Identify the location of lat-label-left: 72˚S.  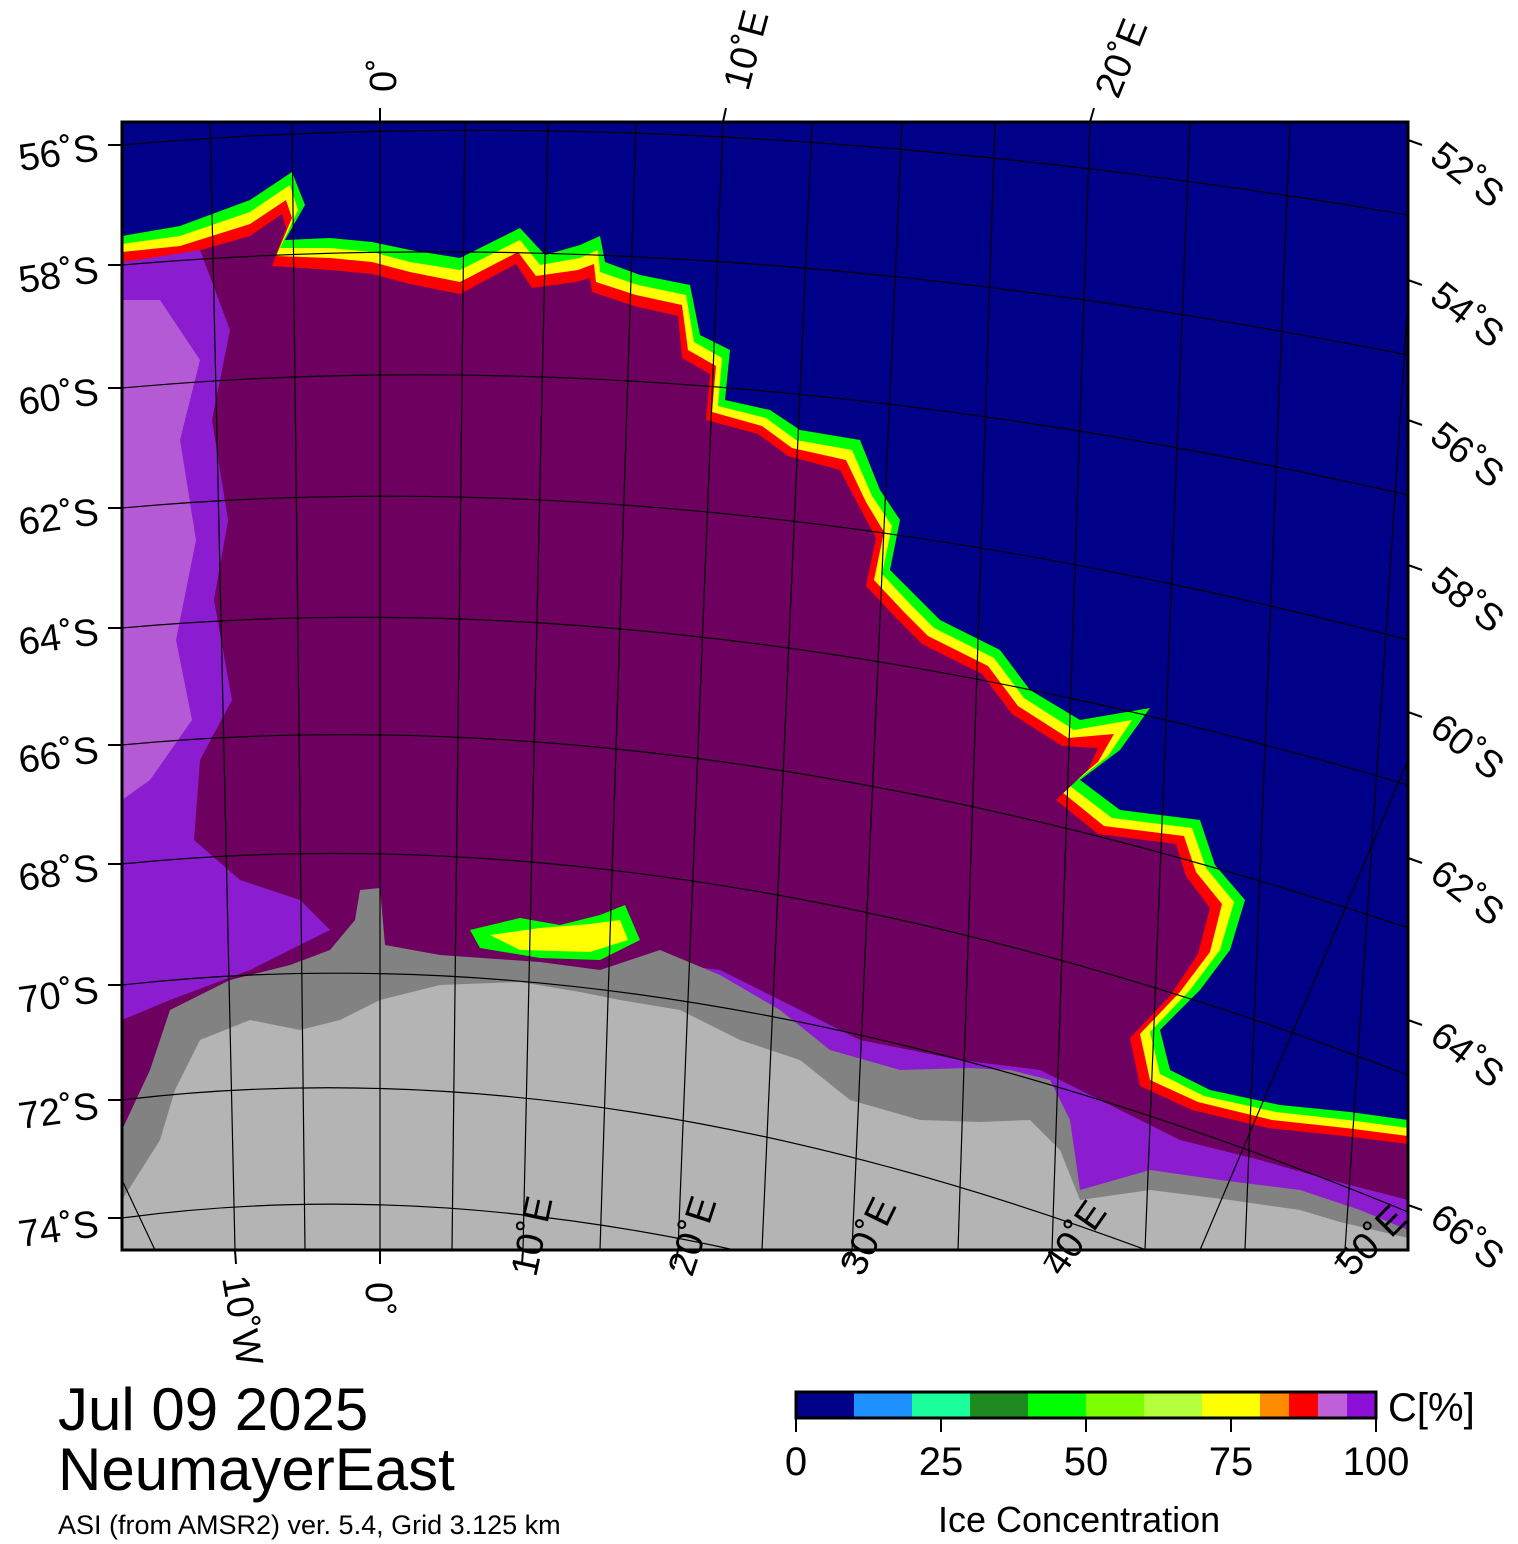
(58, 1111).